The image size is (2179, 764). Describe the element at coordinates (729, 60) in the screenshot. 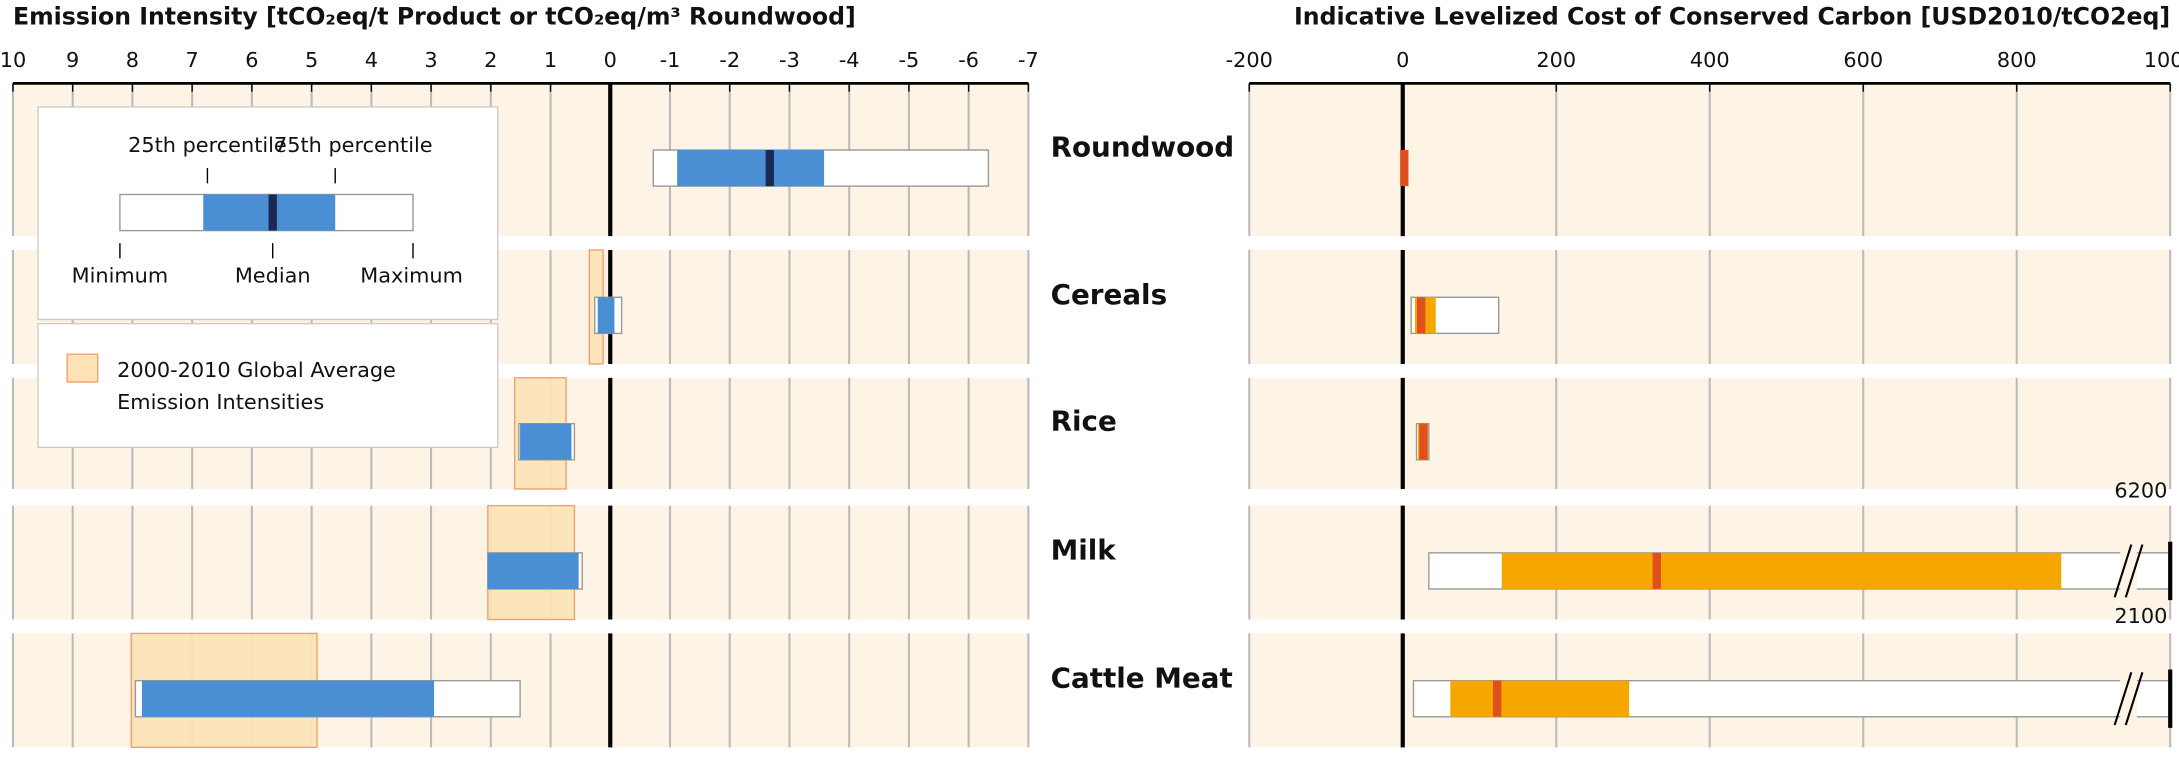

I see `x-tick-label: -2` at that location.